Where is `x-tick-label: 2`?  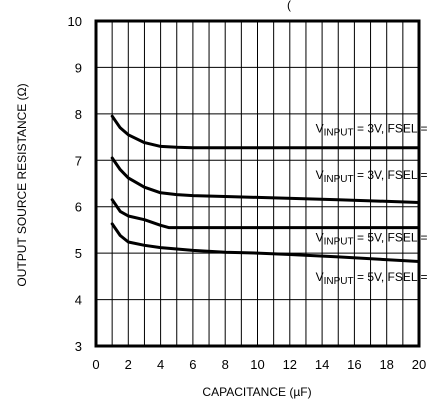 x-tick-label: 2 is located at coordinates (128, 364).